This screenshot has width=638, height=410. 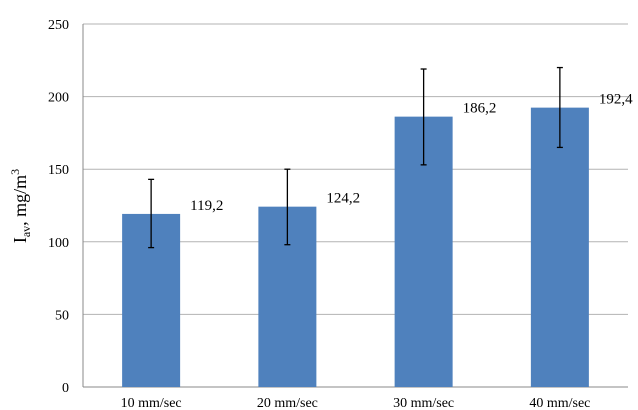 I want to click on bar, so click(x=559, y=247).